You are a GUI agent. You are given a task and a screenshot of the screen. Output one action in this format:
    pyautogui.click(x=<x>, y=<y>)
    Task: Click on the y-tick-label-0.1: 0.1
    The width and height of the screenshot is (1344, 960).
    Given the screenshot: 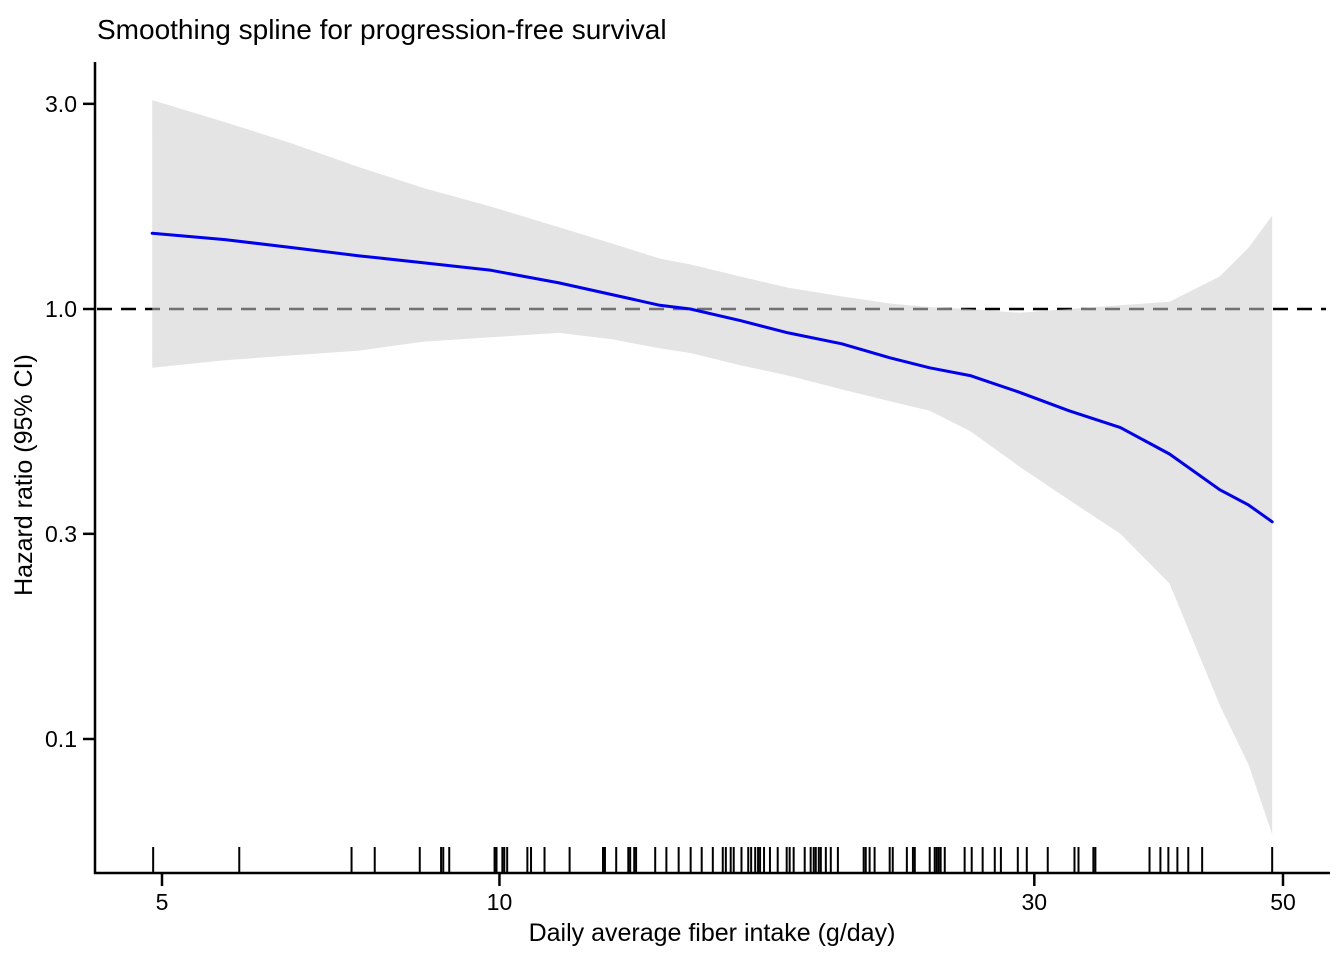 What is the action you would take?
    pyautogui.click(x=61, y=739)
    